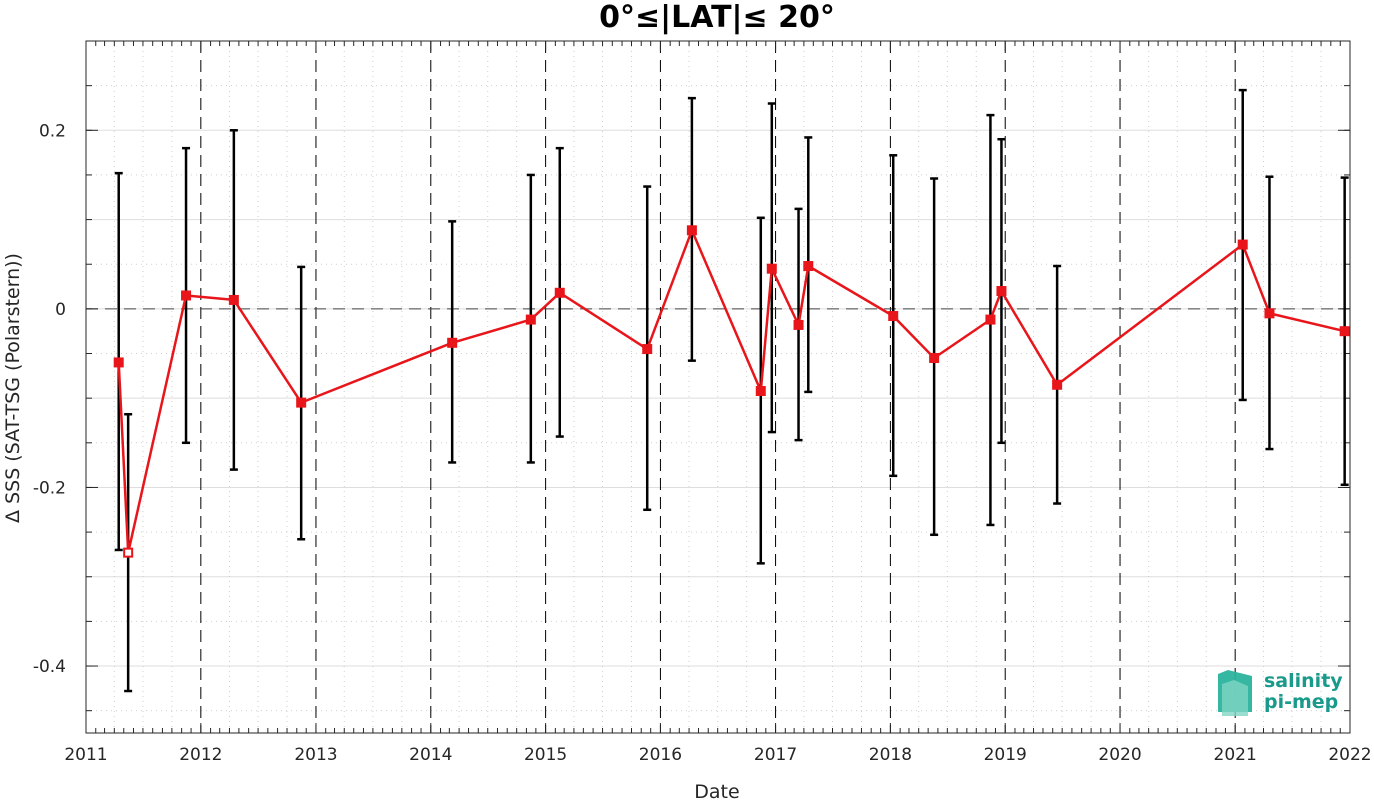 The height and width of the screenshot is (801, 1374). Describe the element at coordinates (1235, 755) in the screenshot. I see `x-tick-label: 2021` at that location.